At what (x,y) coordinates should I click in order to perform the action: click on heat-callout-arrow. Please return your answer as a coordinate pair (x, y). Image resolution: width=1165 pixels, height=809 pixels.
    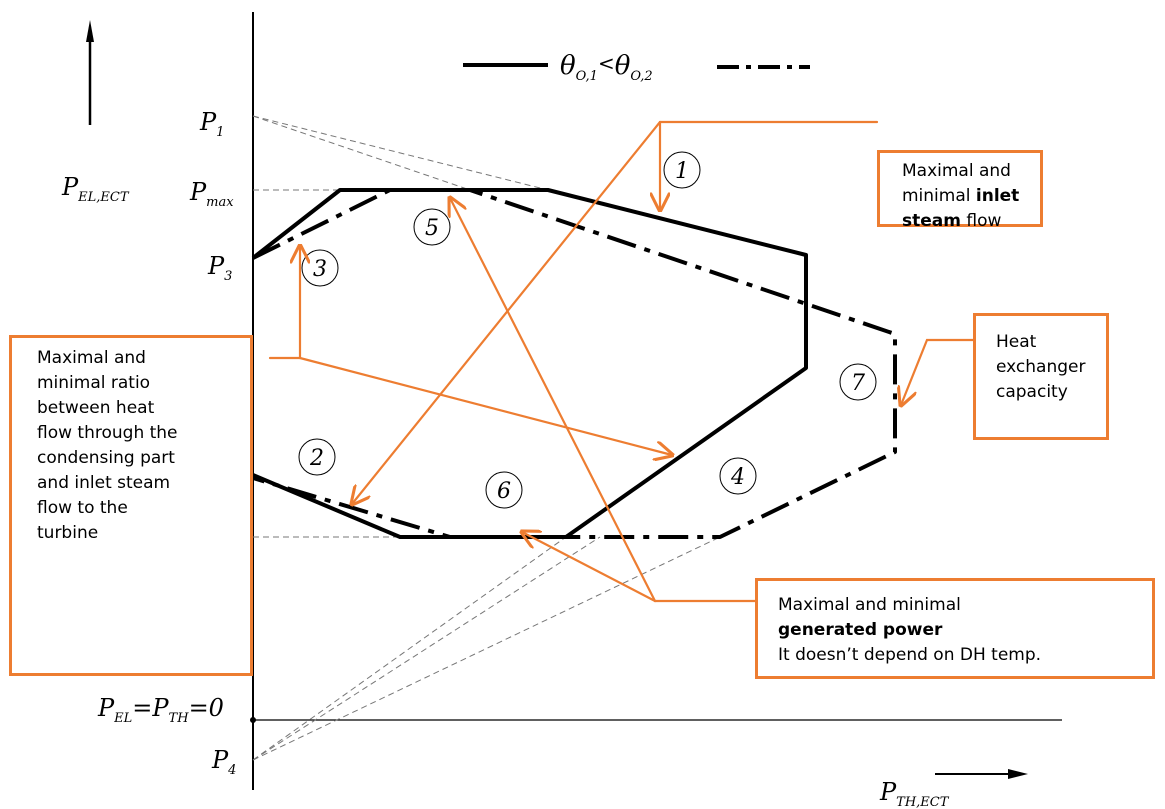
    Looking at the image, I should click on (938, 371).